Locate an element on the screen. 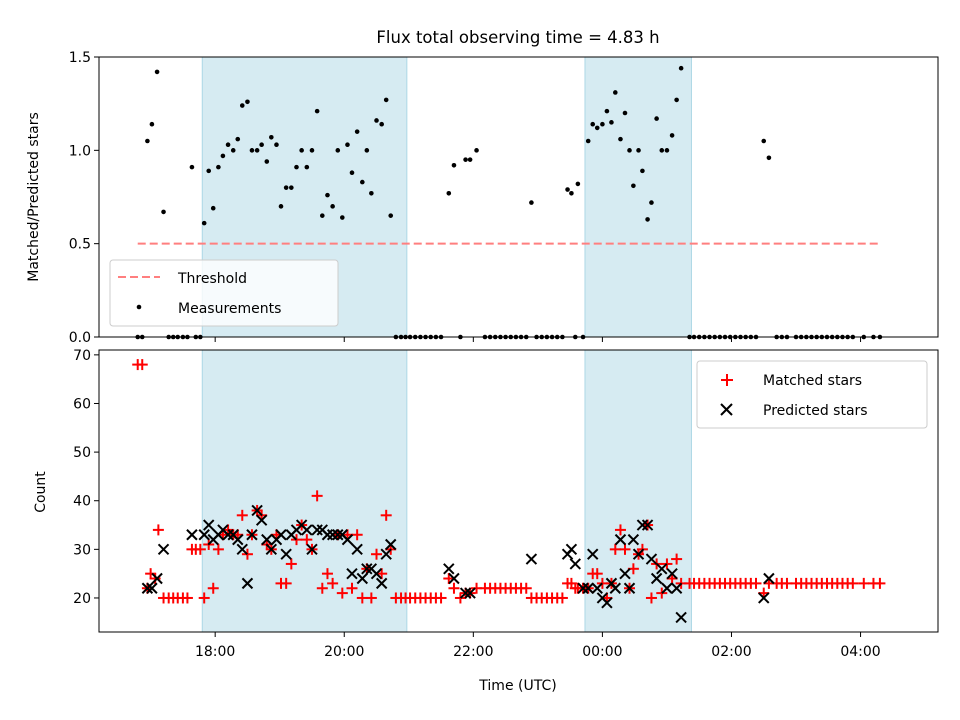 The width and height of the screenshot is (960, 720). legend-matched-swatch is located at coordinates (727, 380).